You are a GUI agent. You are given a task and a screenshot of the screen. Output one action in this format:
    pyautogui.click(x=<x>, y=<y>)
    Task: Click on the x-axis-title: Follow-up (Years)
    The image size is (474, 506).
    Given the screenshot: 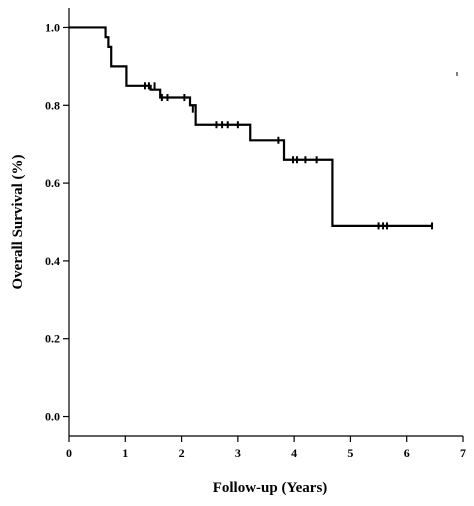 What is the action you would take?
    pyautogui.click(x=270, y=488)
    